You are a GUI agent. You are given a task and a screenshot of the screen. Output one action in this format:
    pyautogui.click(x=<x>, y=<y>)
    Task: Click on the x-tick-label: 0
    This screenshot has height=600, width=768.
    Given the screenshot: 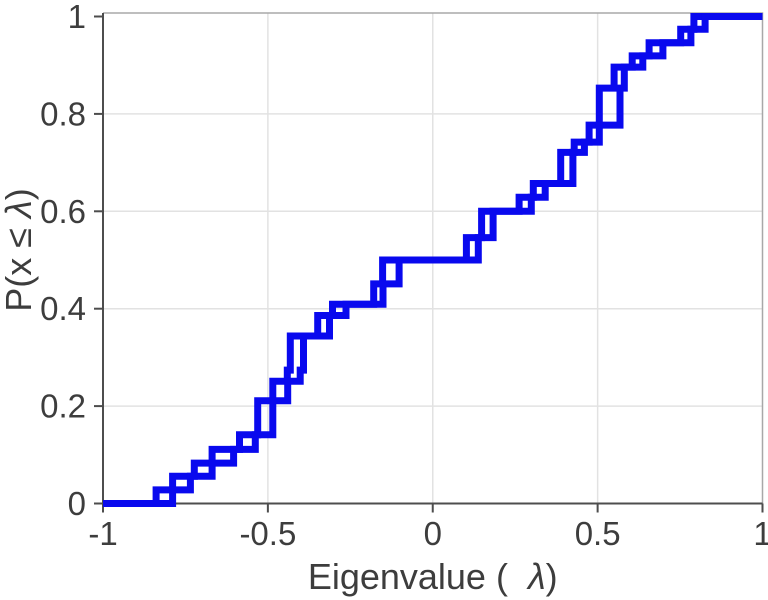 What is the action you would take?
    pyautogui.click(x=433, y=533)
    